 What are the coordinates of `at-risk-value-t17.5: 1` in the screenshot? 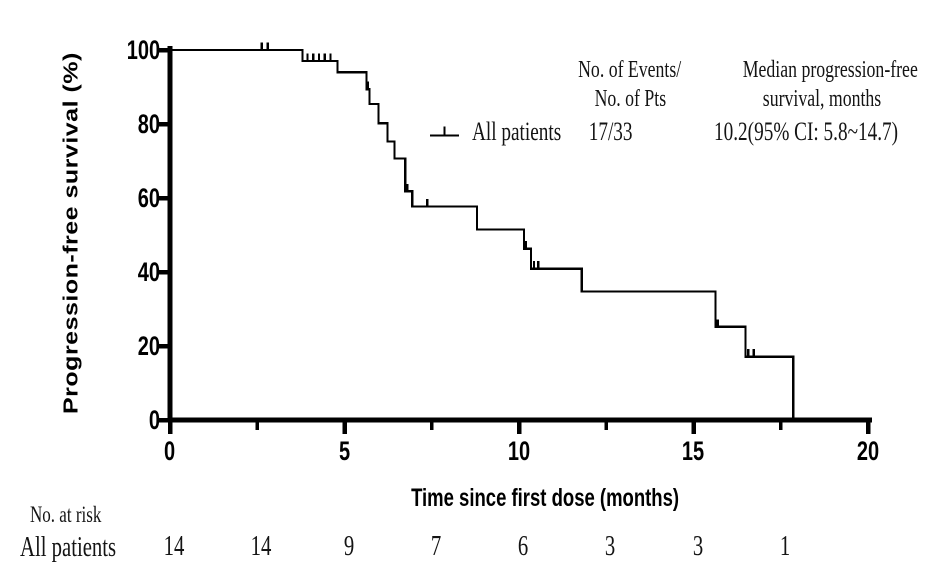 It's located at (784, 546).